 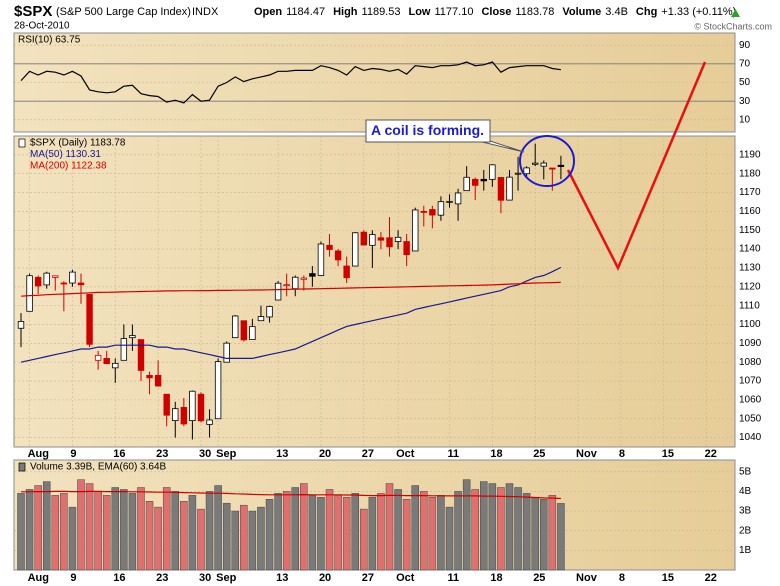 What do you see at coordinates (119, 454) in the screenshot?
I see `x-tick-label: 16` at bounding box center [119, 454].